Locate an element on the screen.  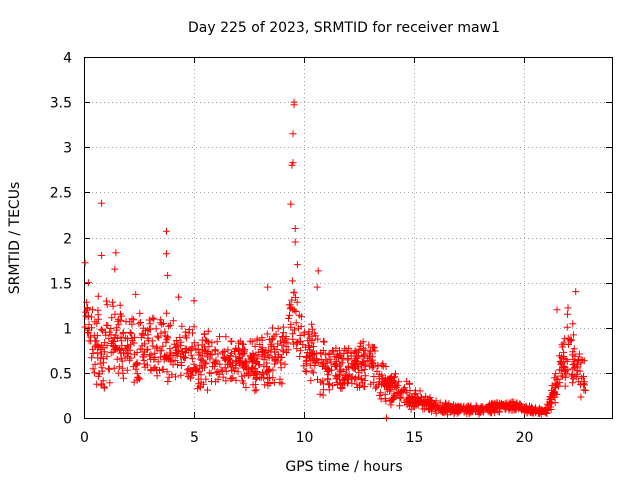
y-tick-label: 0 is located at coordinates (67, 420).